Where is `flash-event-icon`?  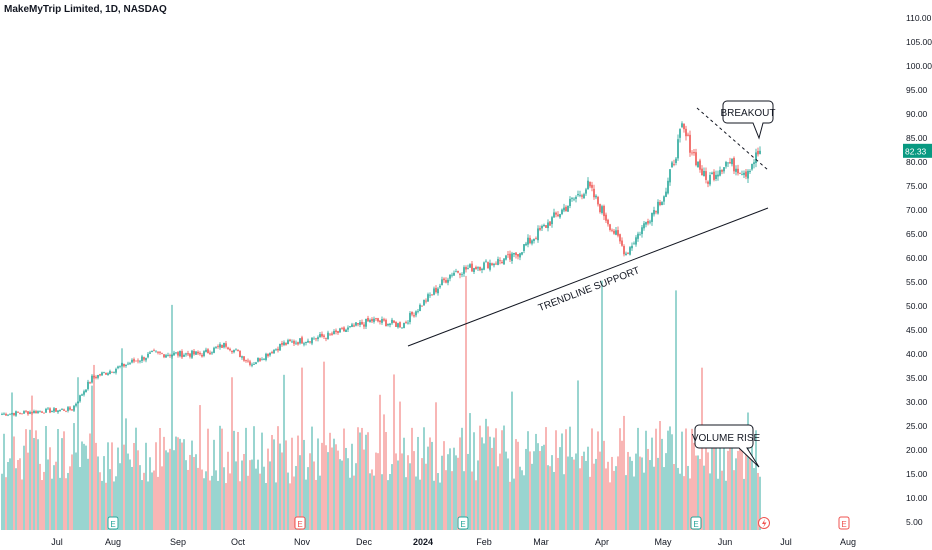
flash-event-icon is located at coordinates (764, 523).